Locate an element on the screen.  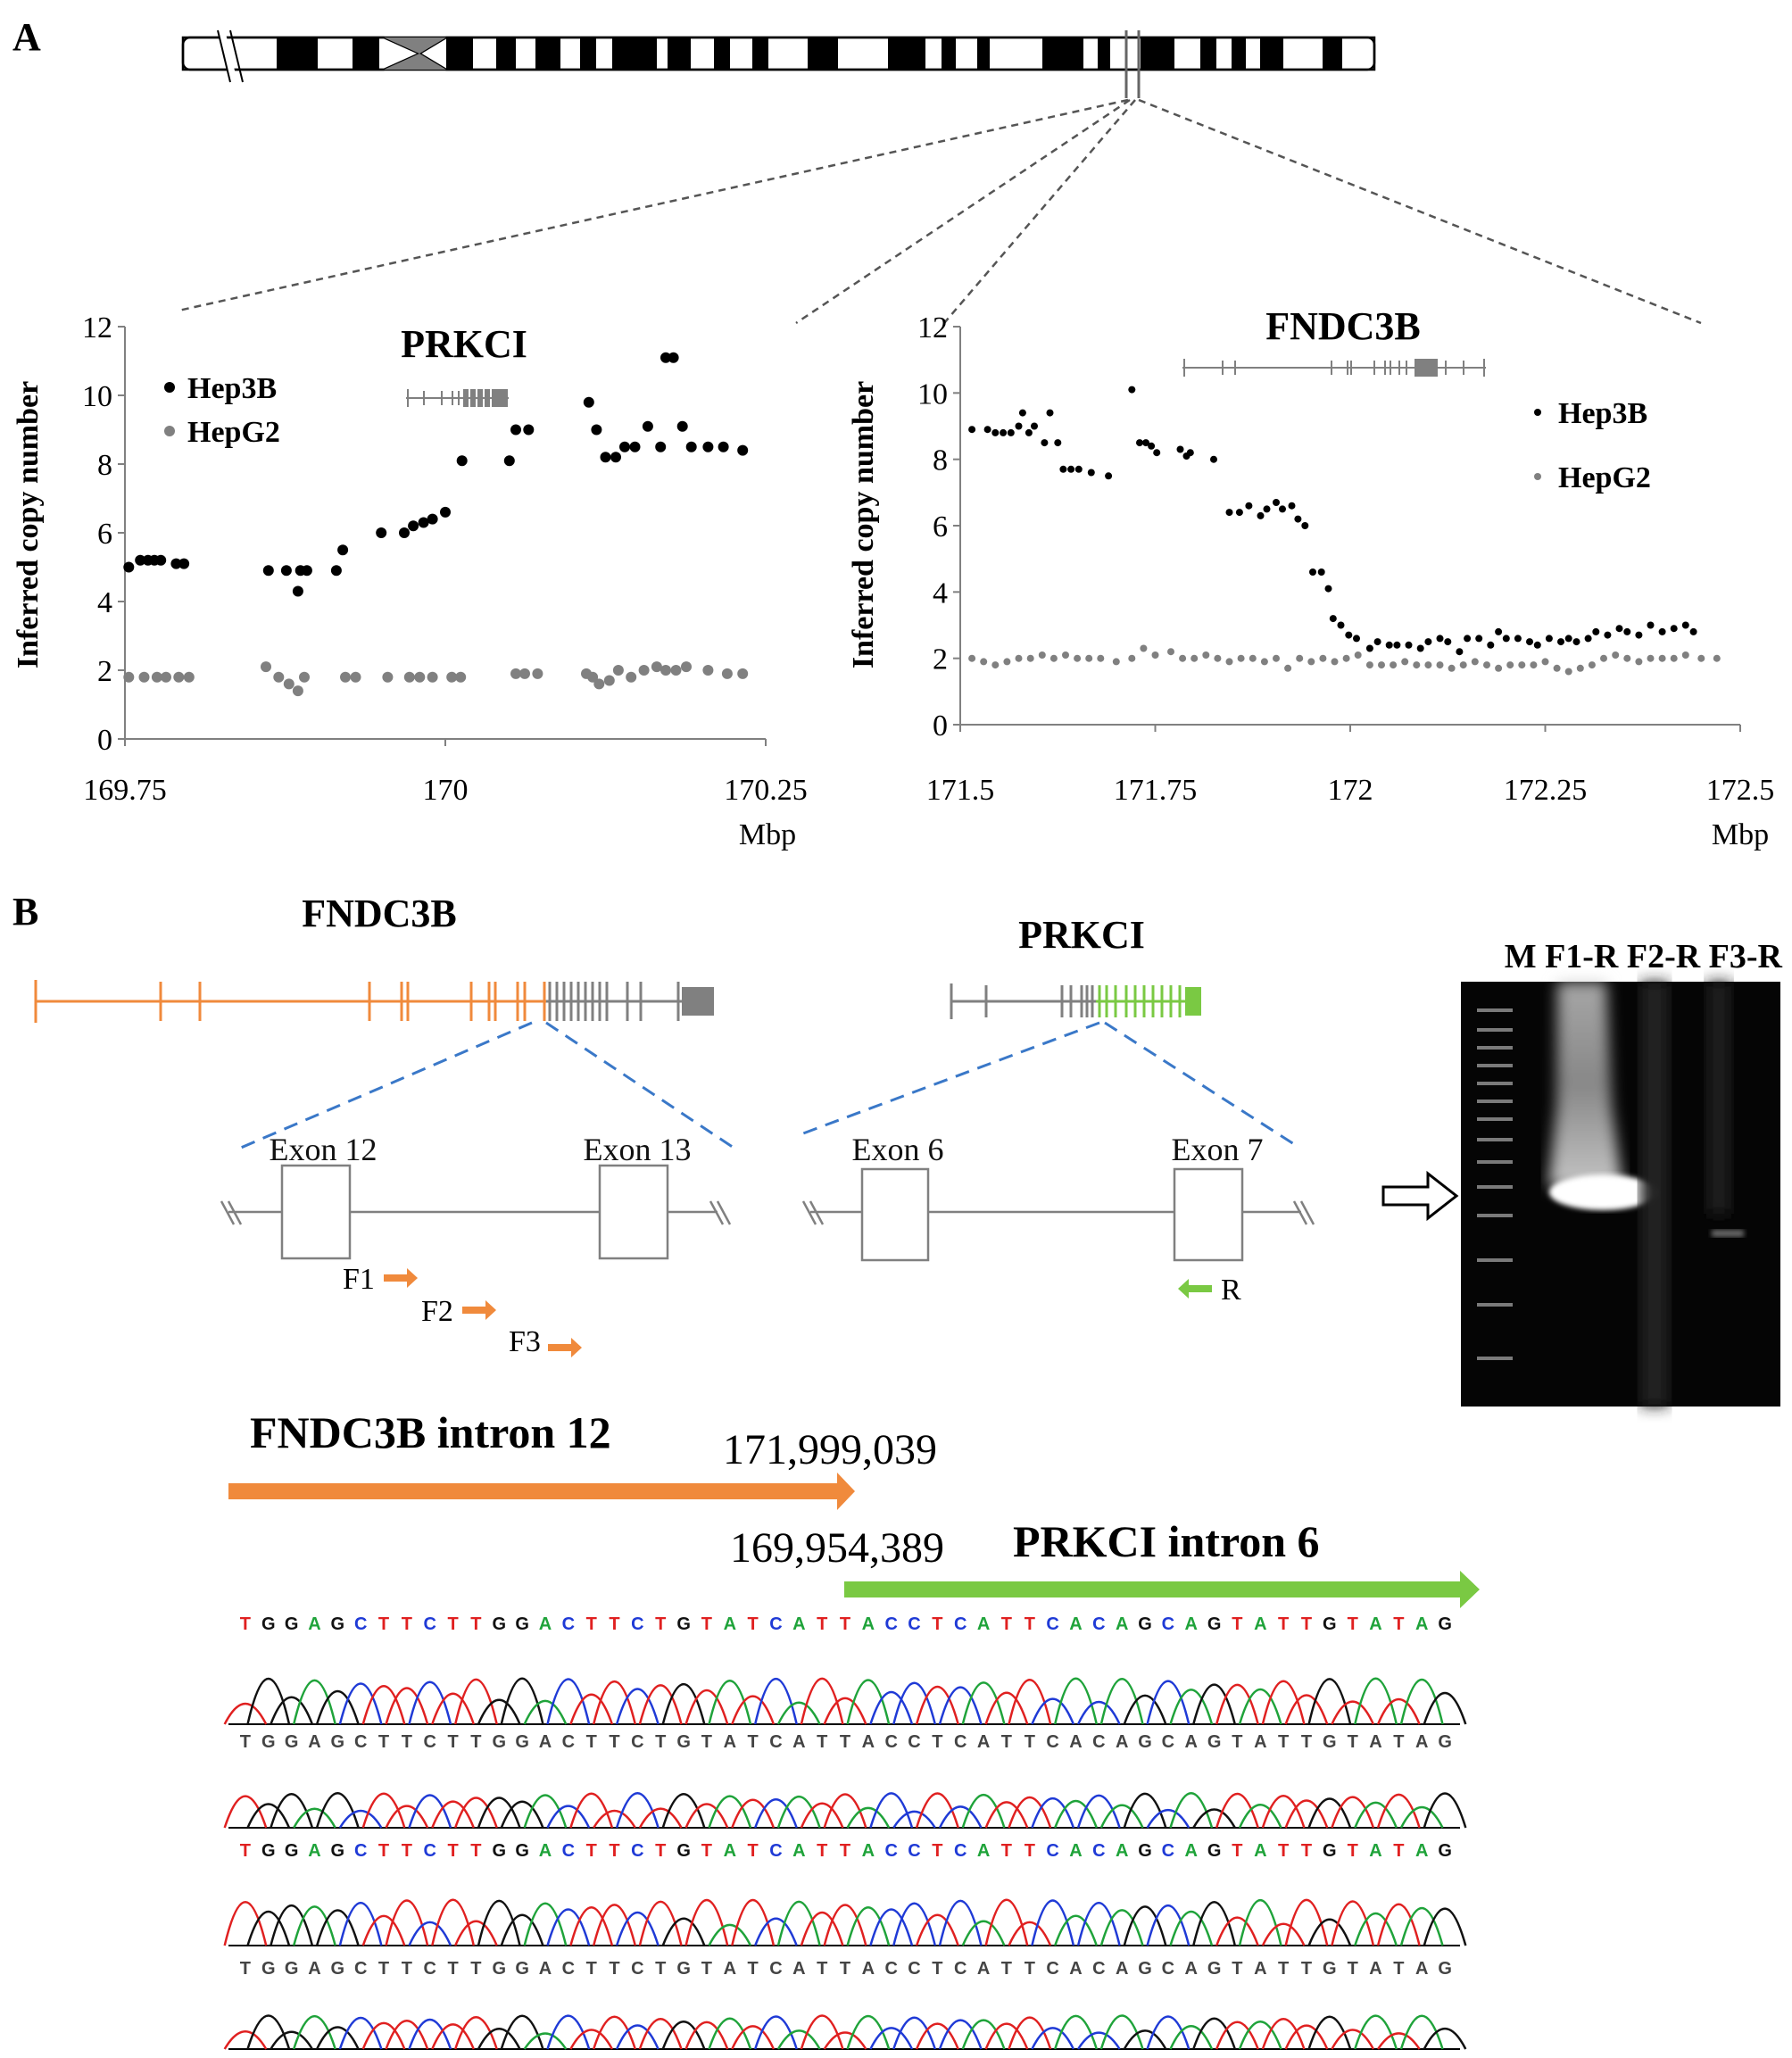
chart1-xtick-label: 170 is located at coordinates (446, 791).